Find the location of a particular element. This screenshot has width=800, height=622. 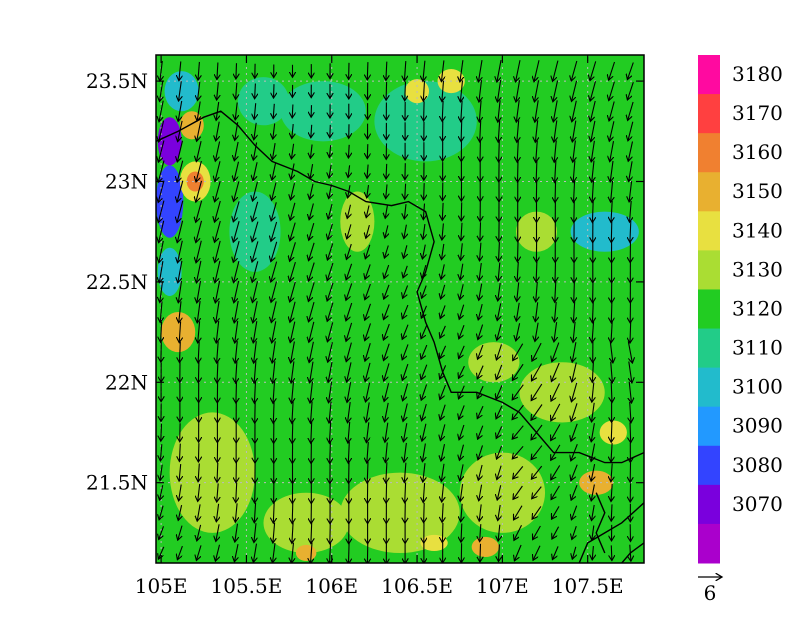

colorbar-label: 3150 is located at coordinates (757, 191).